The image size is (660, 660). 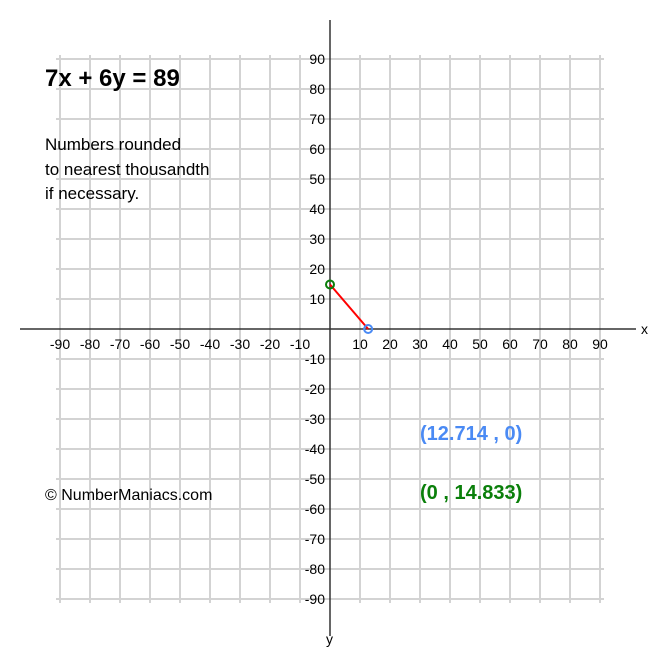 I want to click on y-tick-label: 80, so click(x=317, y=89).